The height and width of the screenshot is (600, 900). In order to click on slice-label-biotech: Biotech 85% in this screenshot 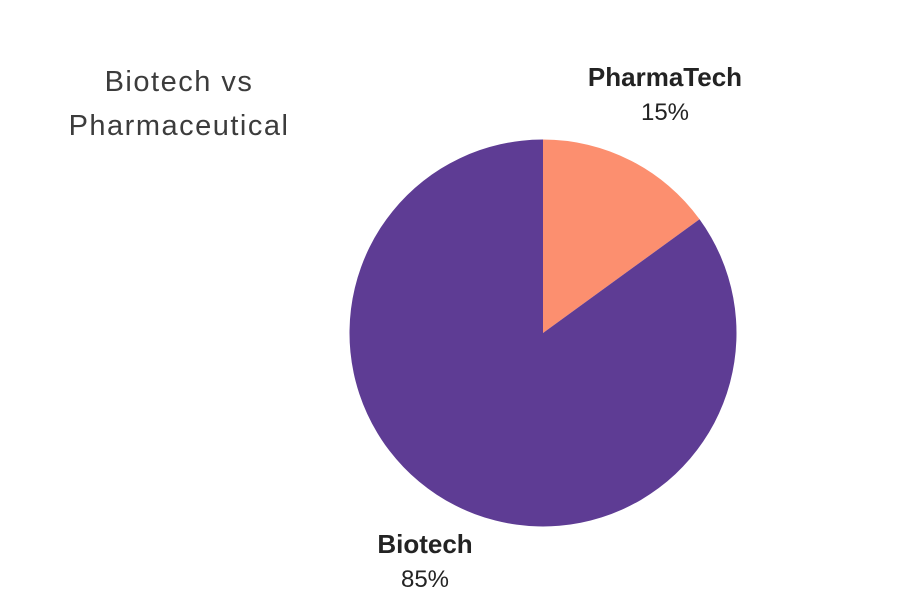, I will do `click(425, 561)`.